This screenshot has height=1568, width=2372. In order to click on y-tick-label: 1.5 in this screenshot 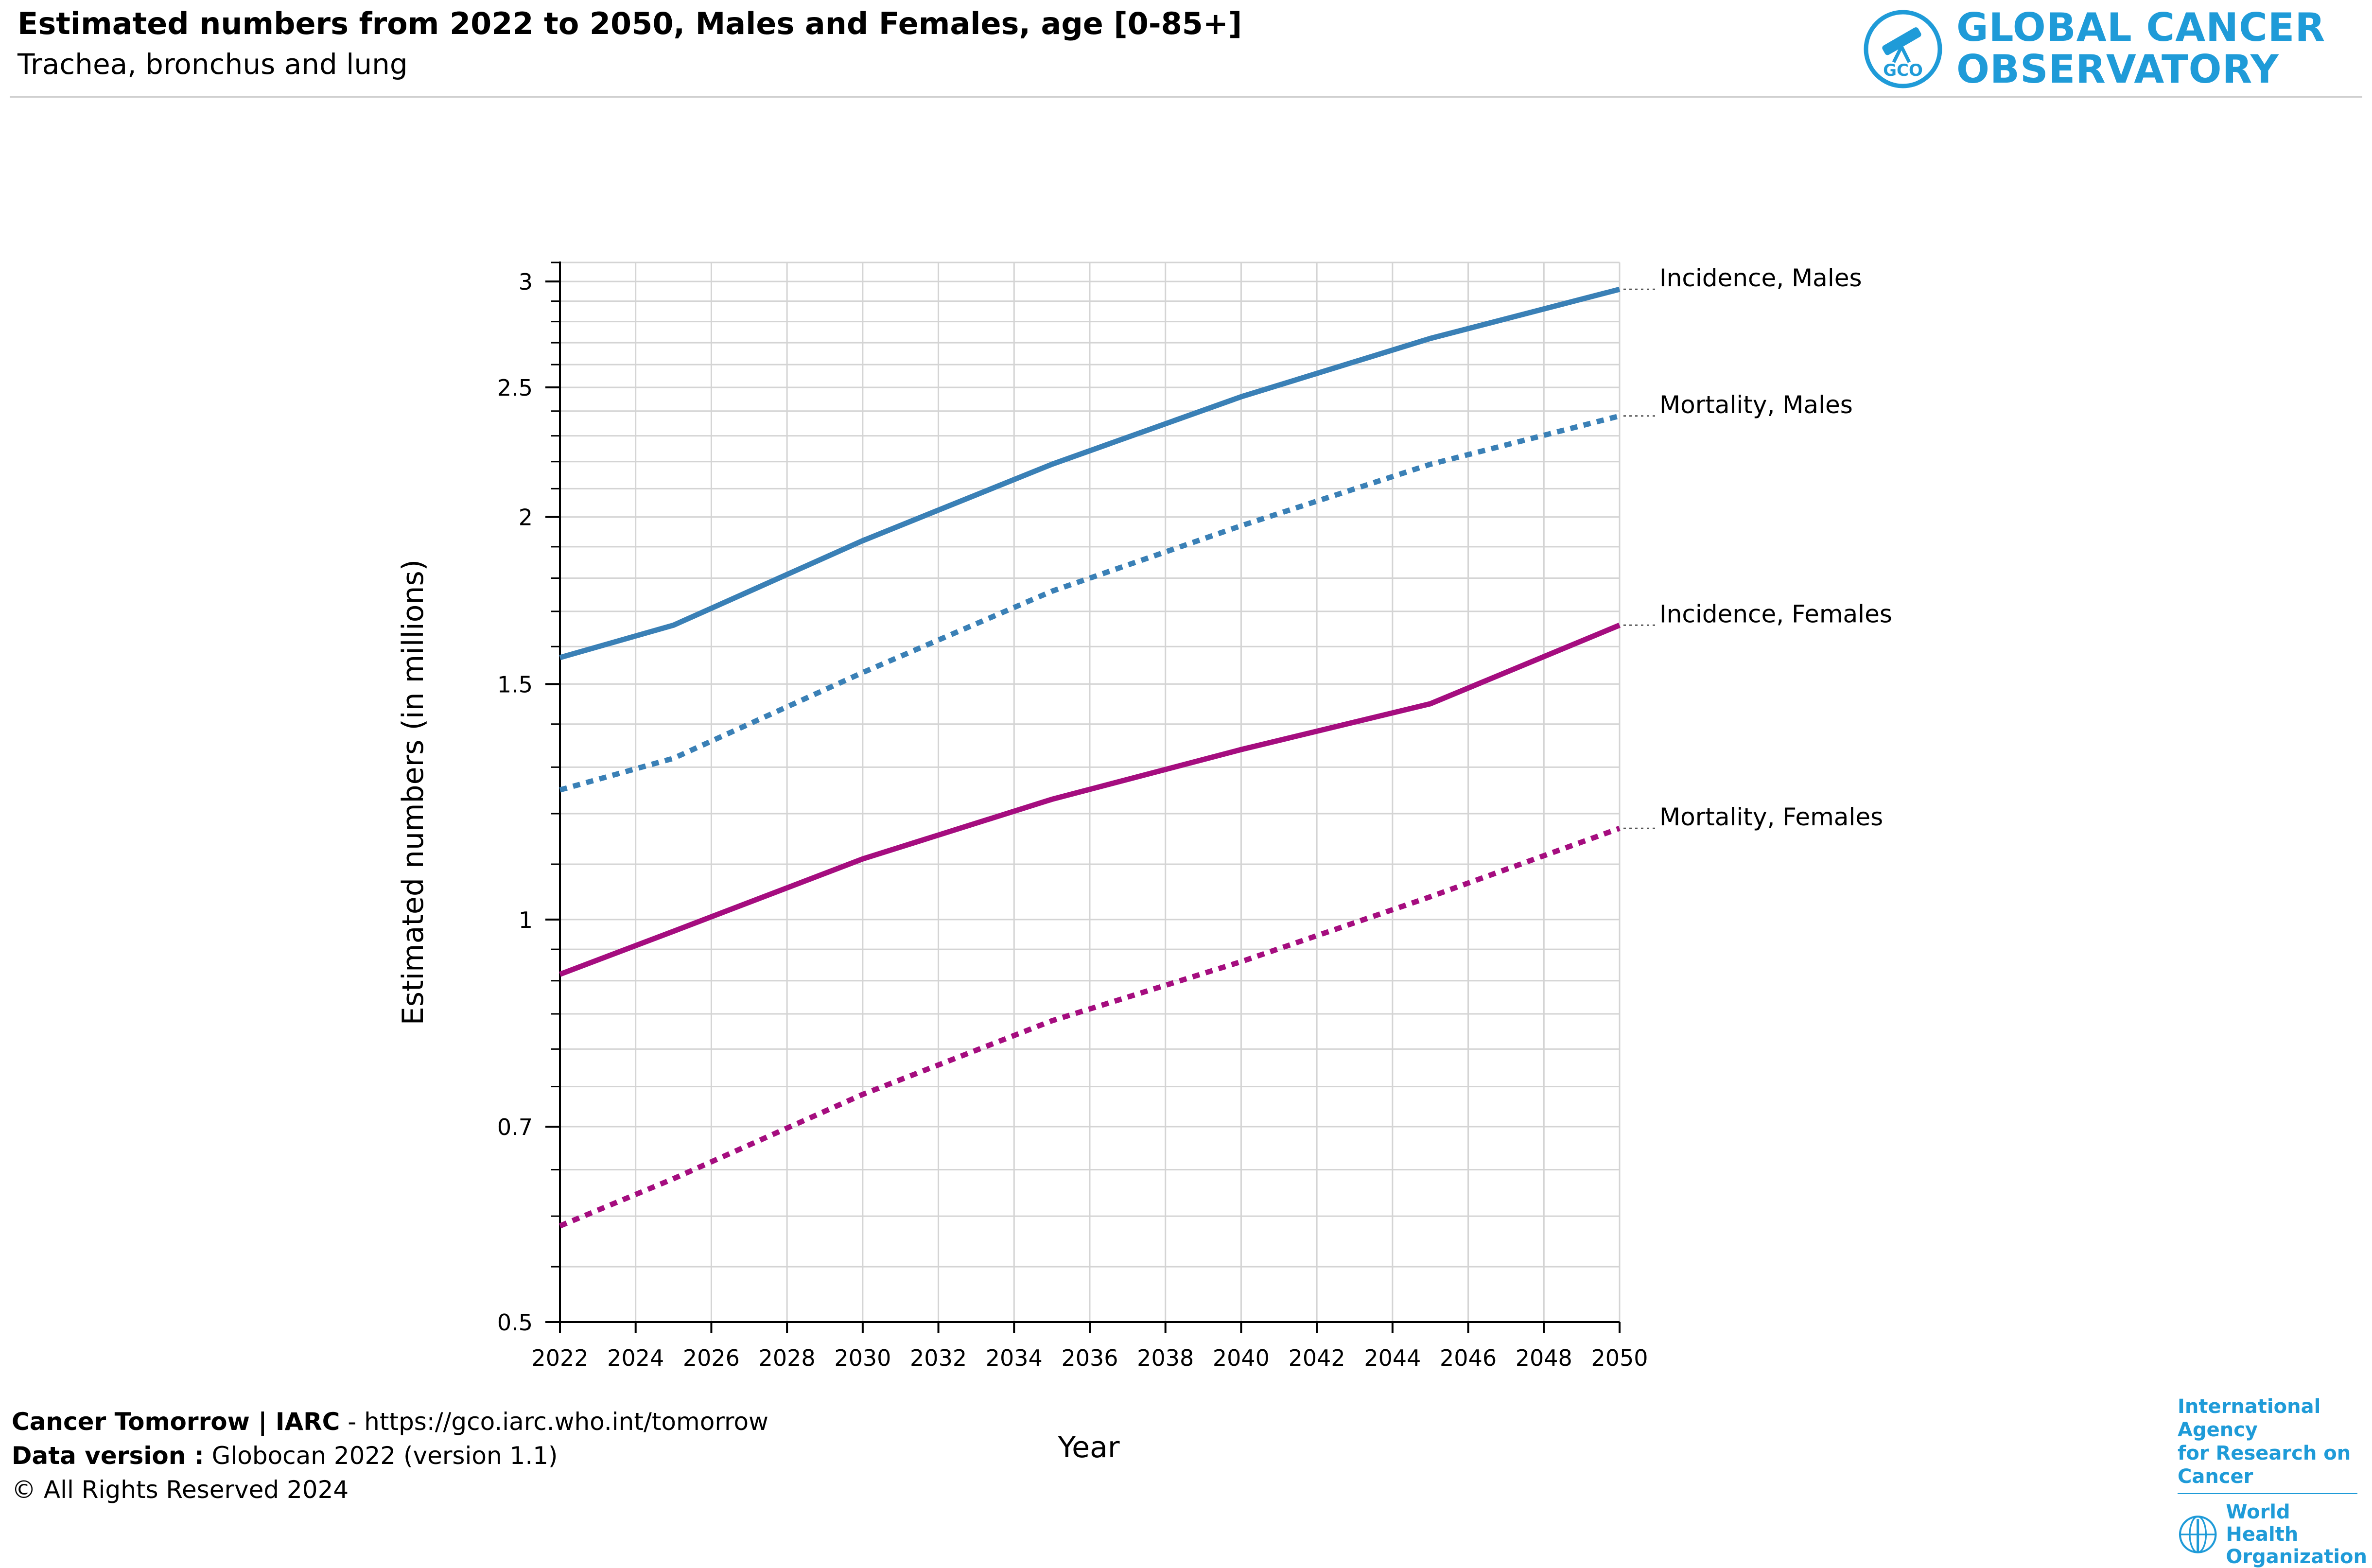, I will do `click(515, 684)`.